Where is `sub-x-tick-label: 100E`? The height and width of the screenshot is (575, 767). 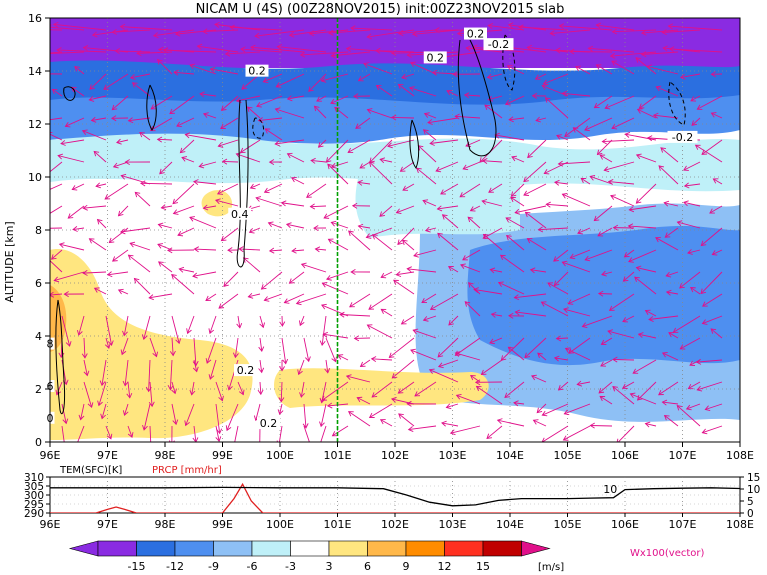 sub-x-tick-label: 100E is located at coordinates (280, 524).